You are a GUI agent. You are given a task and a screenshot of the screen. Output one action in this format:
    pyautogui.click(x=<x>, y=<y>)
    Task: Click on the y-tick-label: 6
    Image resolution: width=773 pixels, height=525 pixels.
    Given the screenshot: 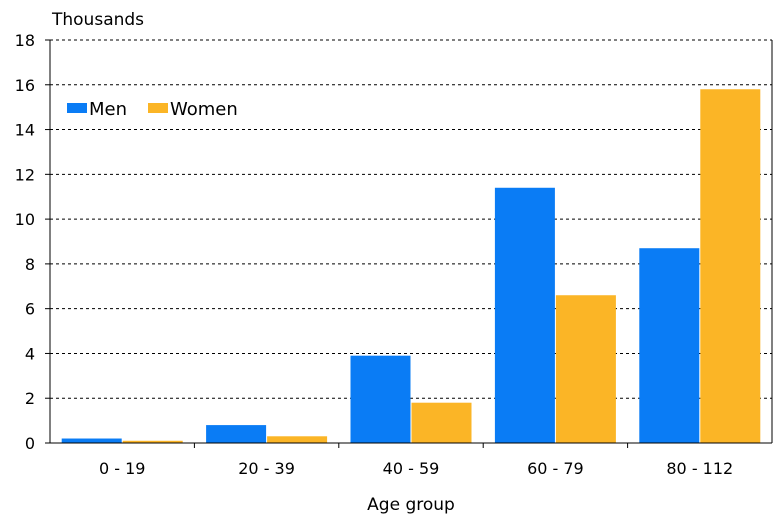 What is the action you would take?
    pyautogui.click(x=30, y=309)
    